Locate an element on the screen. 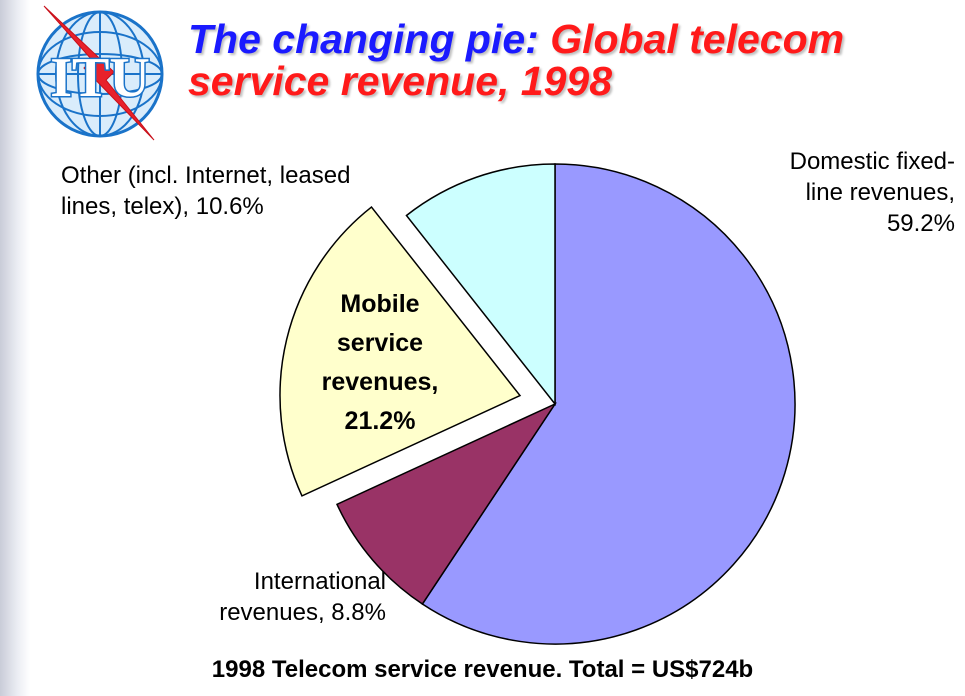  label-domestic-line-1: Domestic fixed- is located at coordinates (872, 161).